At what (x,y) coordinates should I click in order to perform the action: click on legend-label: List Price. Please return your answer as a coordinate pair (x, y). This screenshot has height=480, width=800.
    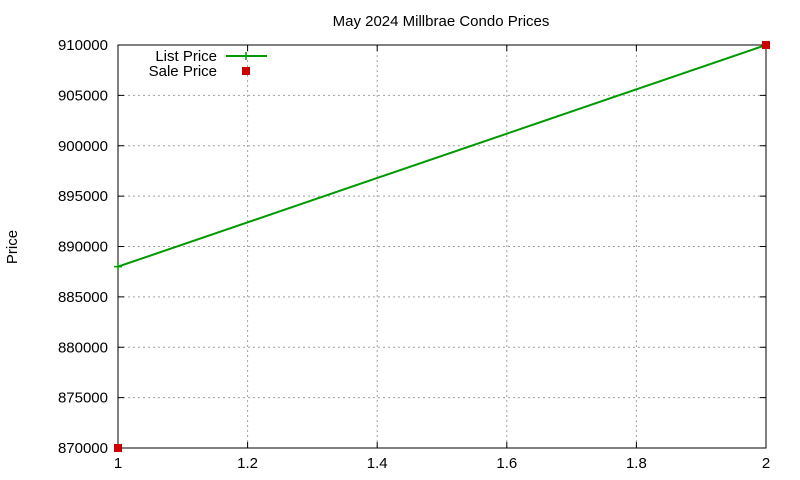
    Looking at the image, I should click on (186, 56).